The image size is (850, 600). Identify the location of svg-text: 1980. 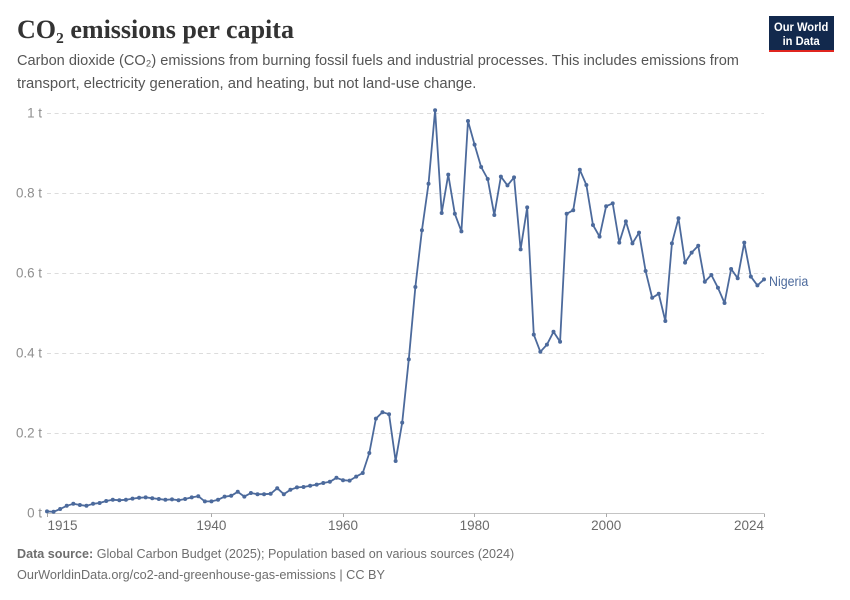
(475, 525).